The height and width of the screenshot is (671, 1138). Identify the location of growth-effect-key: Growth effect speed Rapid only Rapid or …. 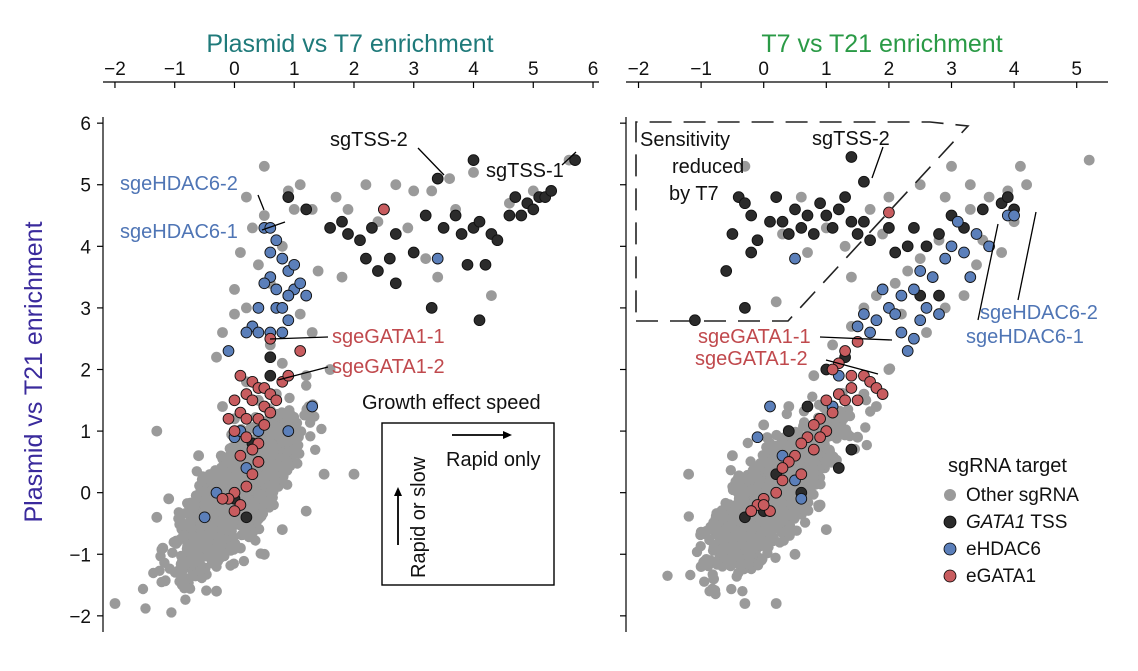
(458, 489).